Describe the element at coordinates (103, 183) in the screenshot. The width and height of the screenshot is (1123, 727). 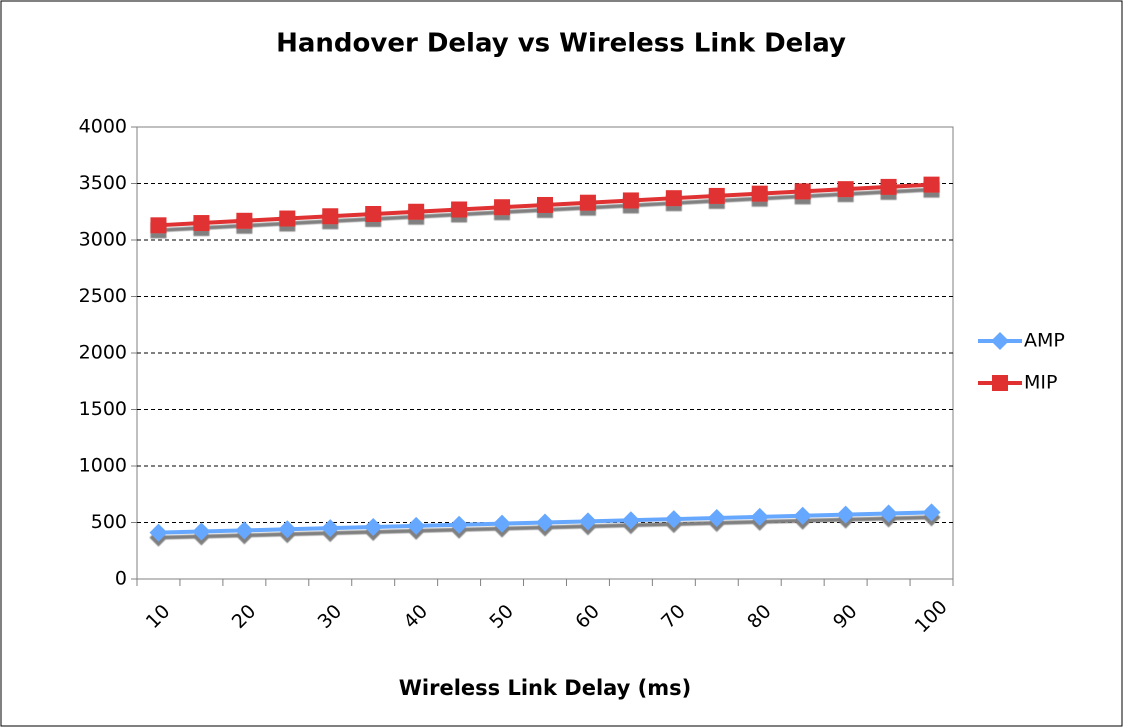
I see `y-tick-label: 3500` at that location.